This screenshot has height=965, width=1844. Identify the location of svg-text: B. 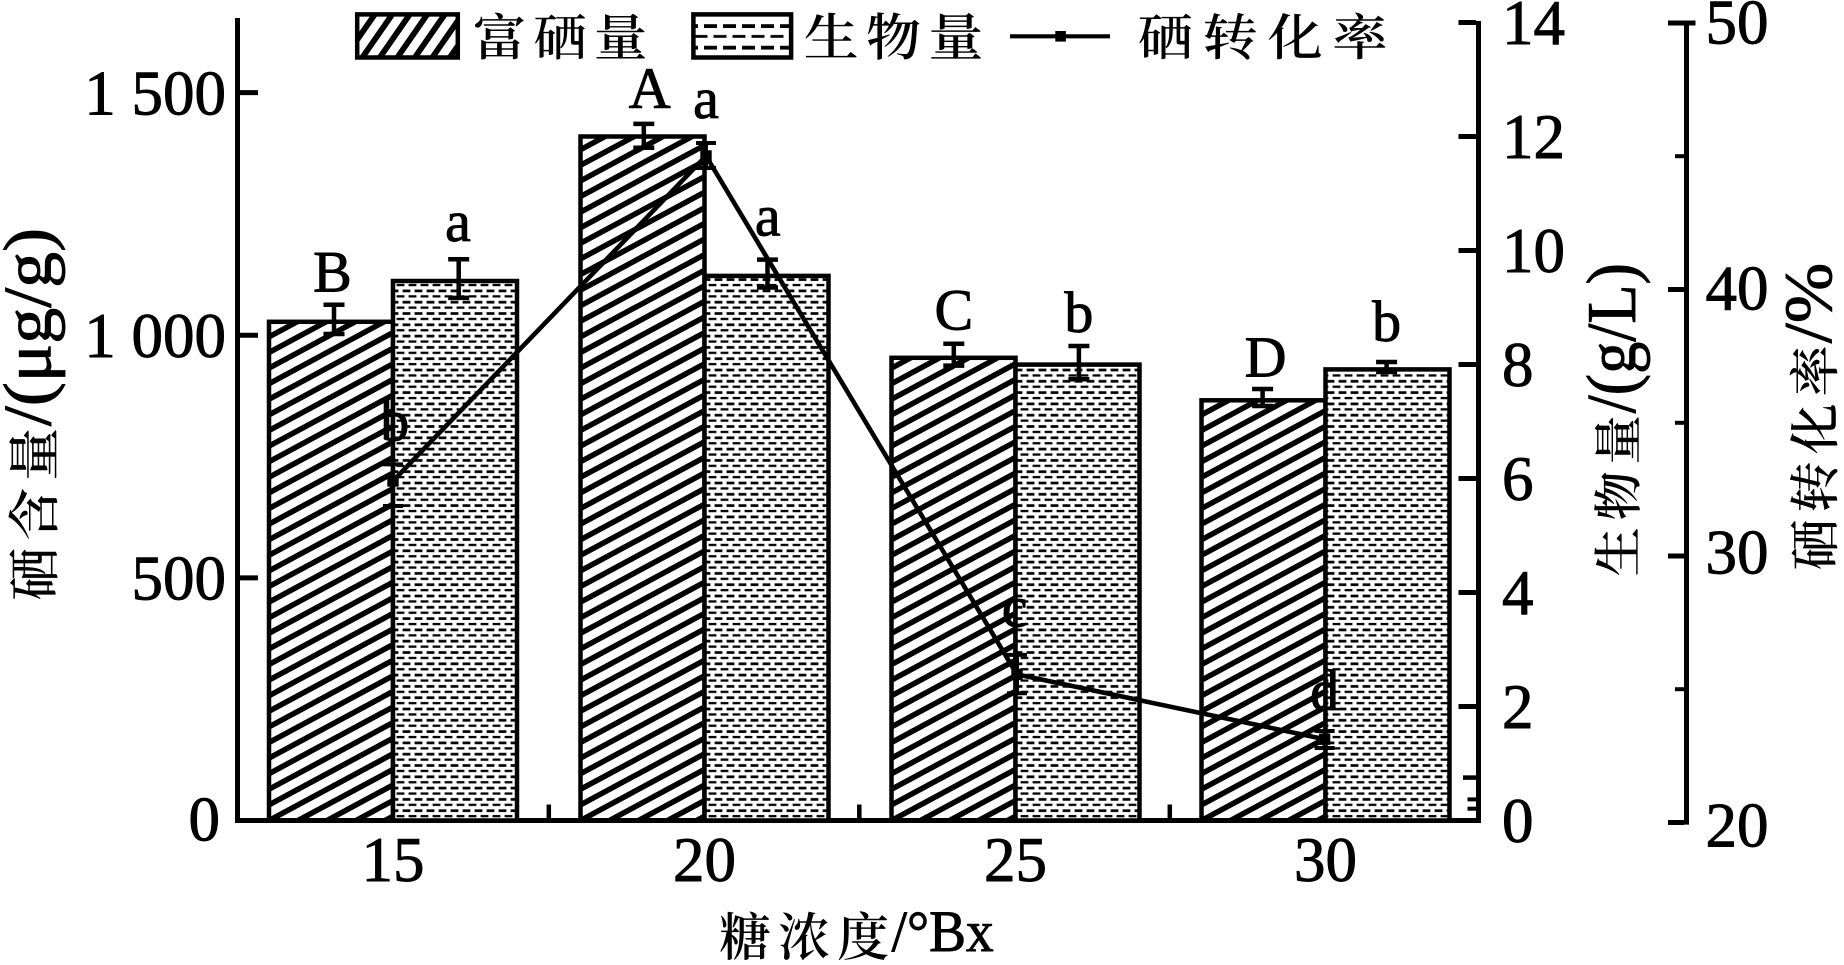
(332, 272).